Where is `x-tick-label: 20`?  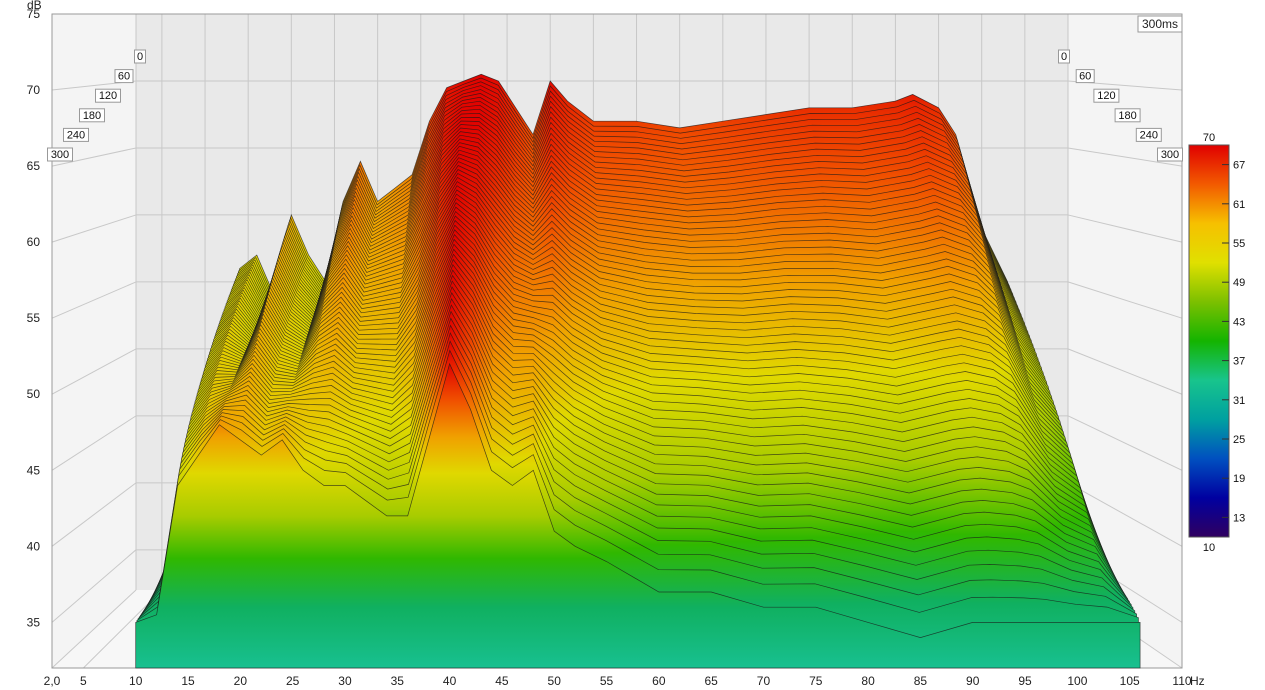
x-tick-label: 20 is located at coordinates (241, 681).